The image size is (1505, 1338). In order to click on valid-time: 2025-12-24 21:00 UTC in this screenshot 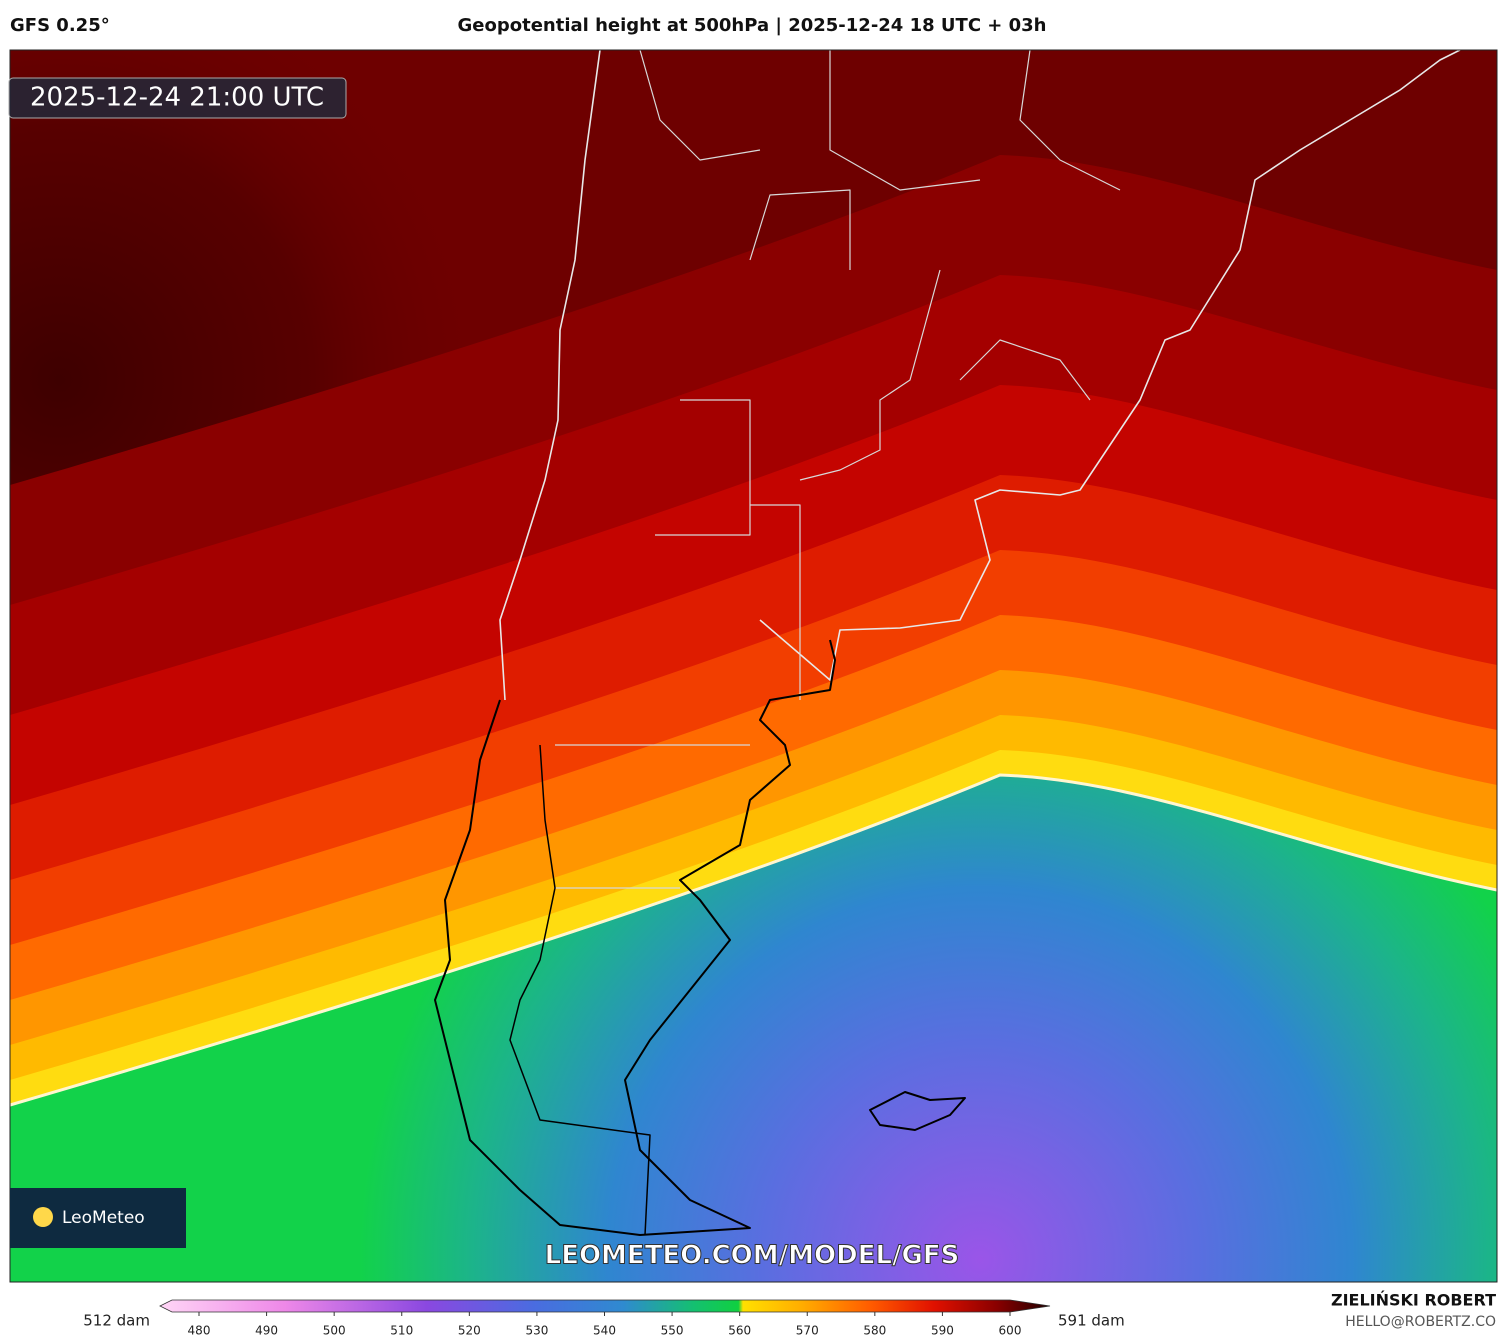, I will do `click(177, 98)`.